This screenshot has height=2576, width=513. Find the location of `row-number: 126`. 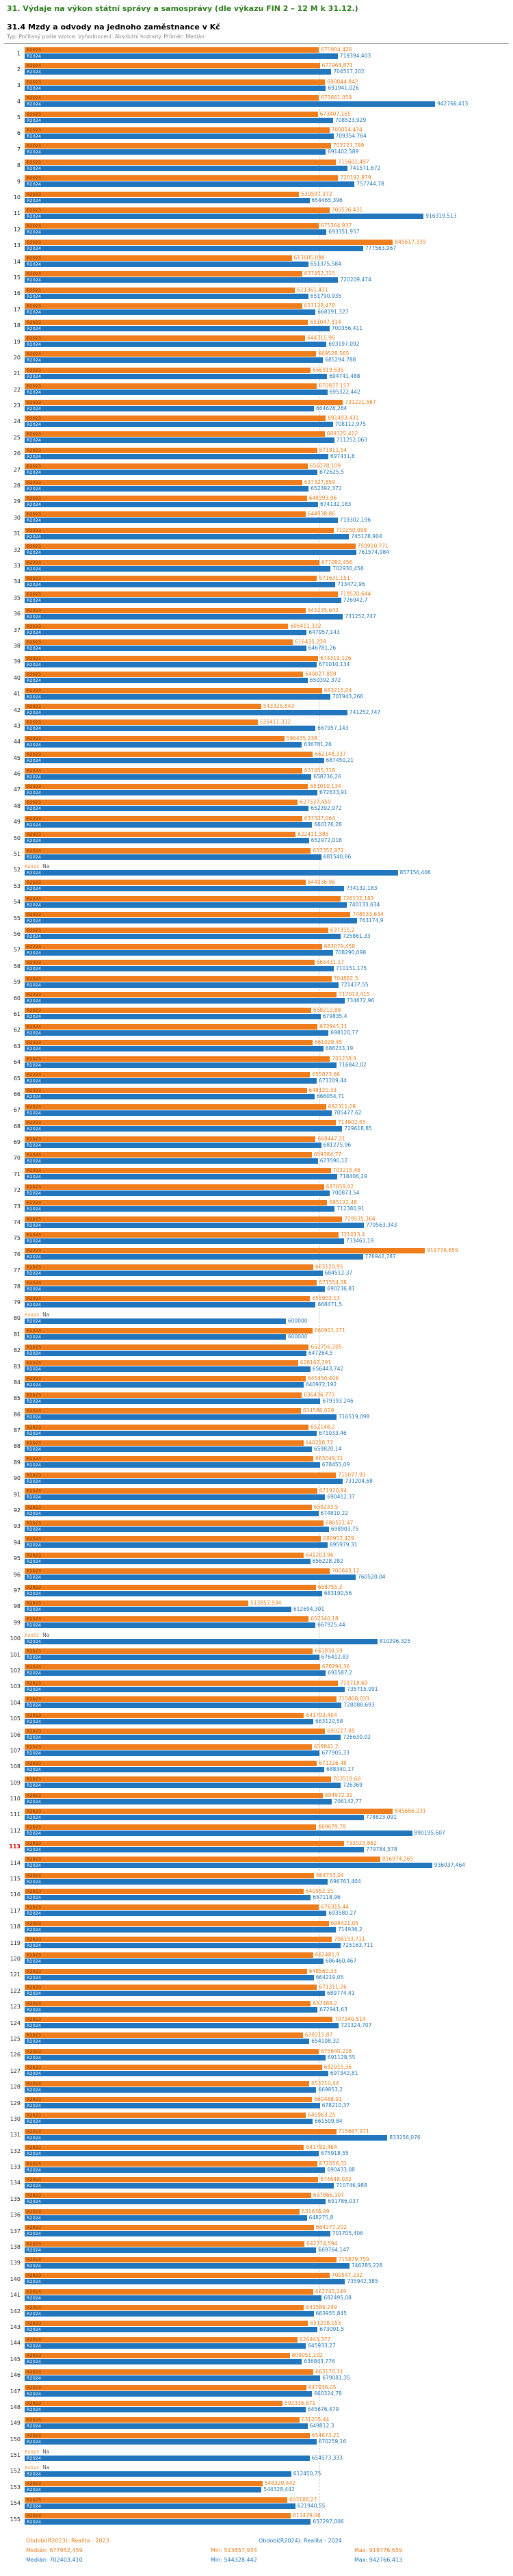

row-number: 126 is located at coordinates (16, 2055).